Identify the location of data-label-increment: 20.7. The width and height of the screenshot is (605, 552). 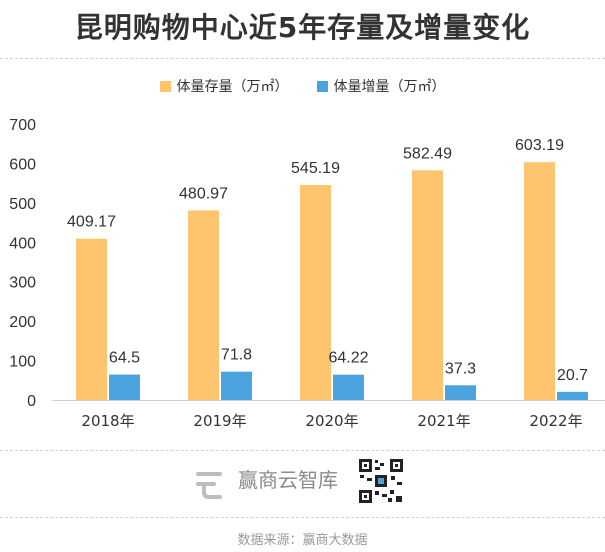
(572, 375).